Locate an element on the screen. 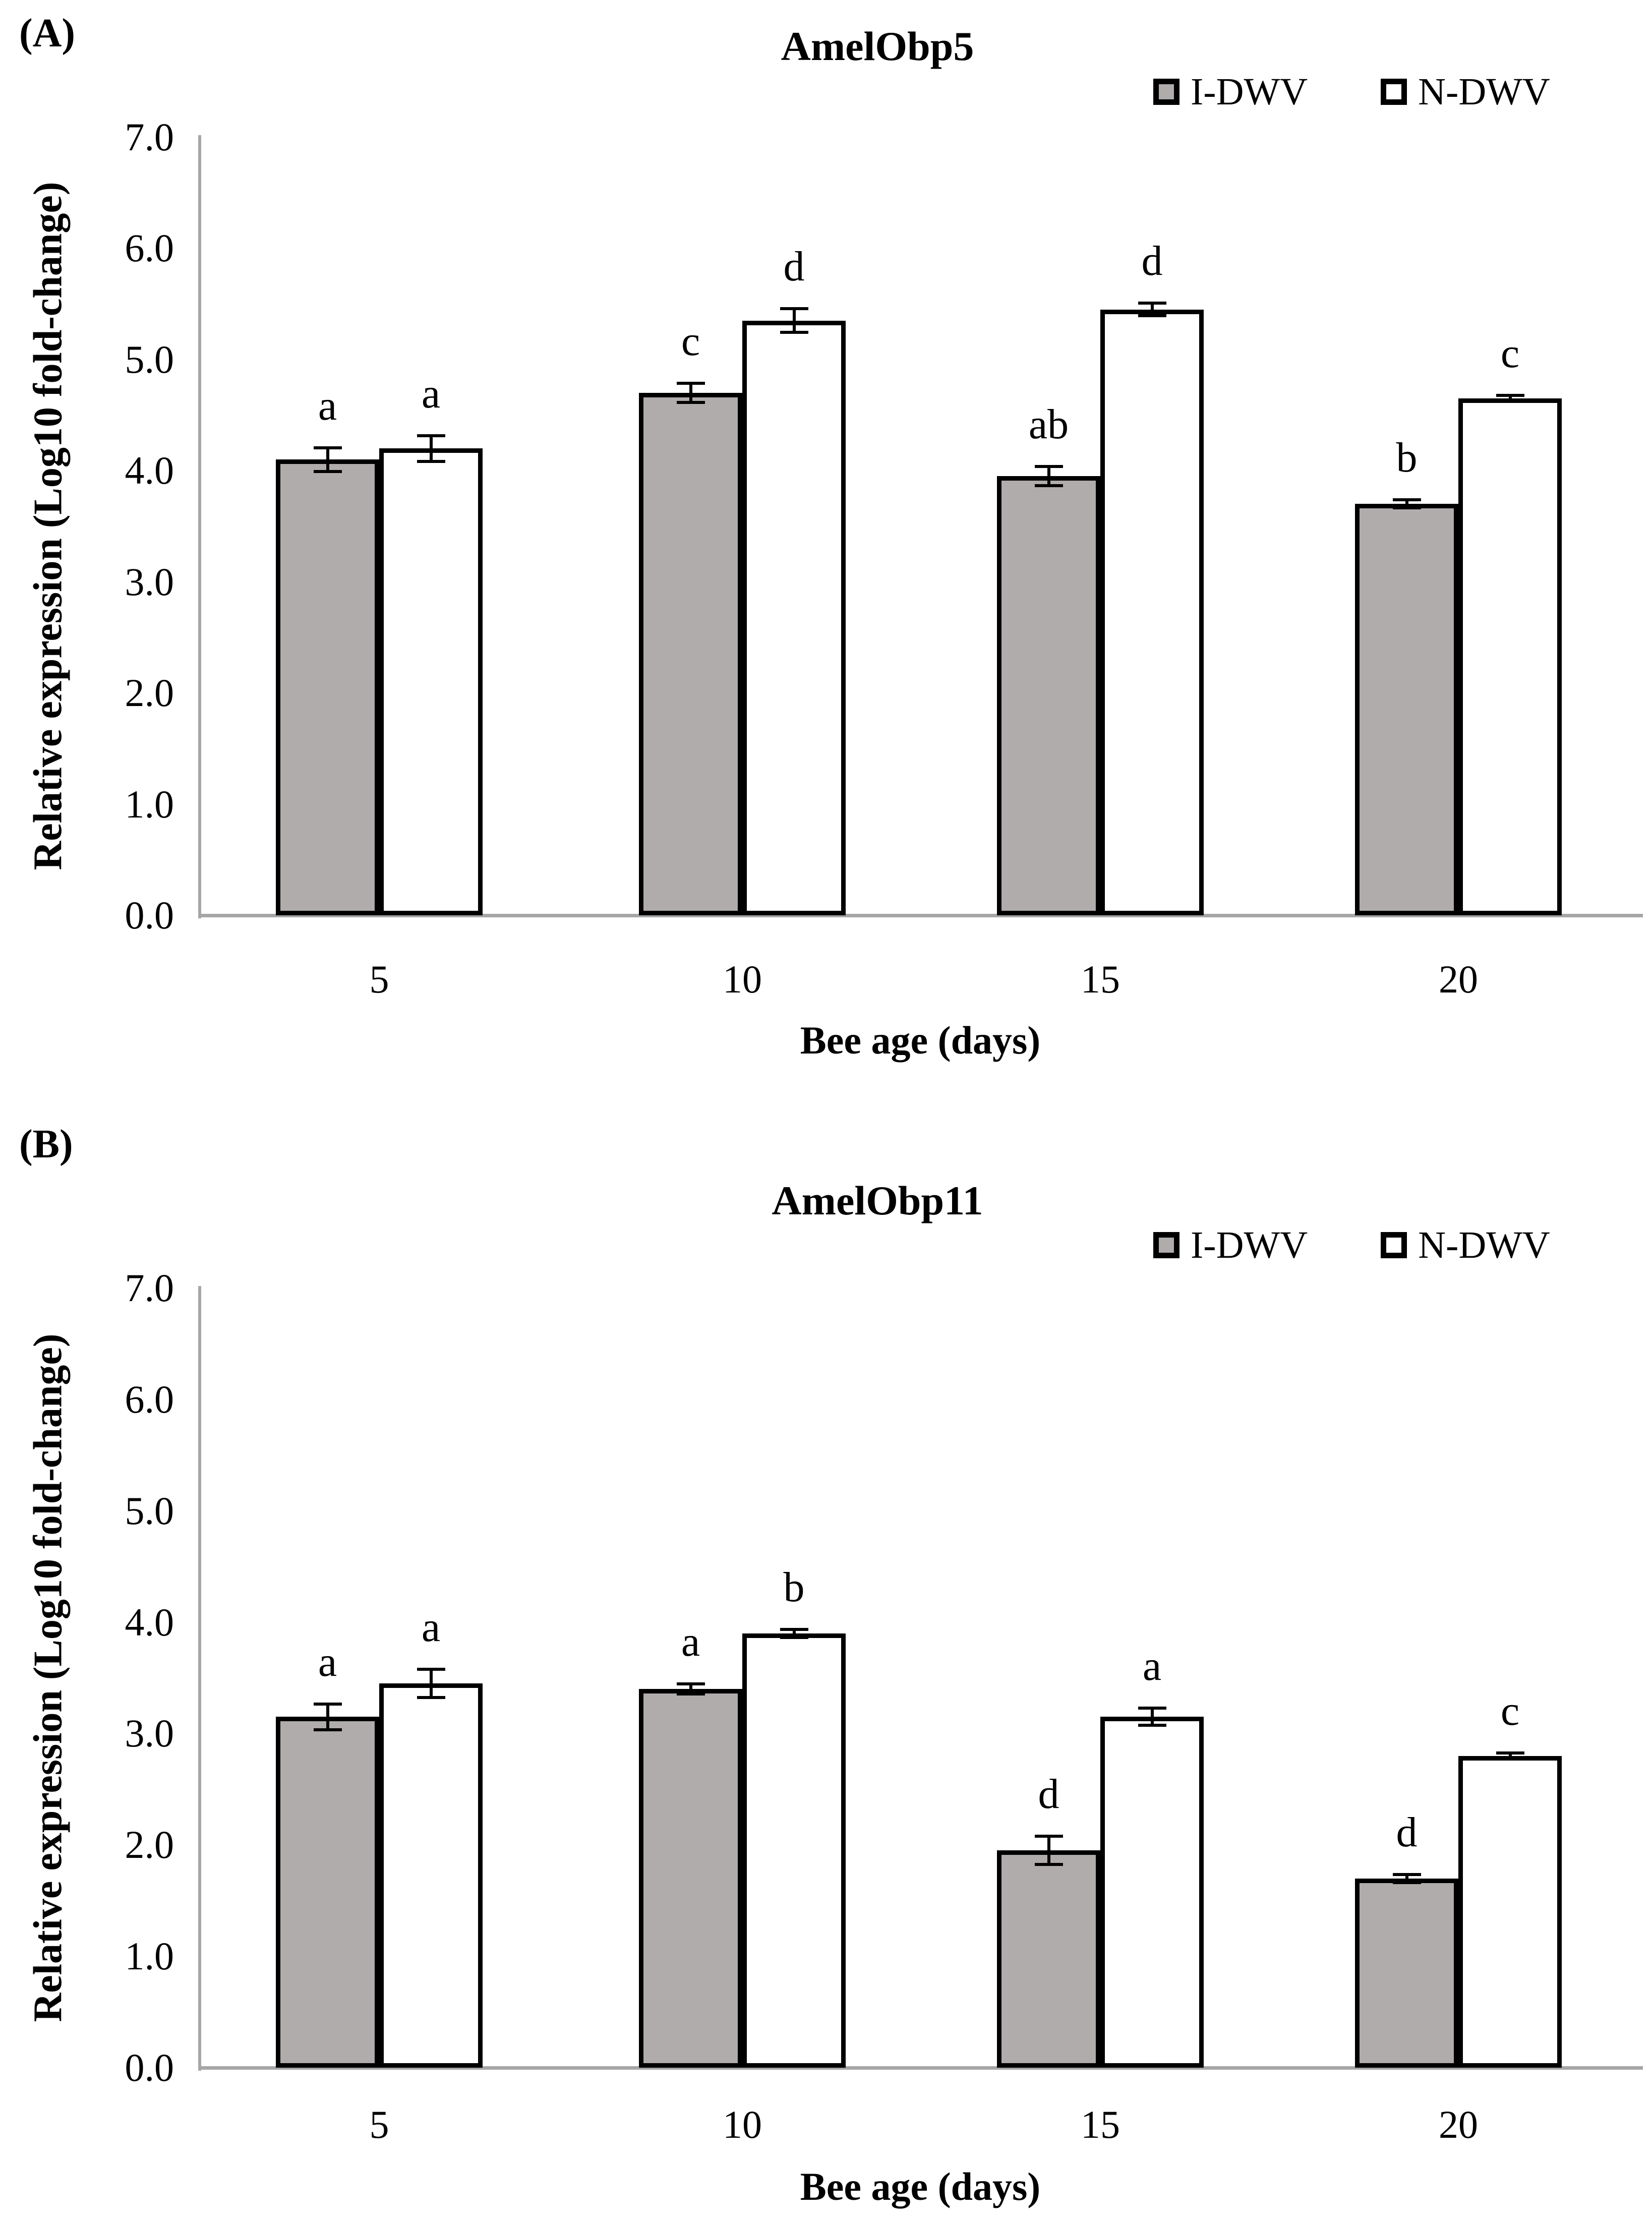 Image resolution: width=1652 pixels, height=2222 pixels. x-axis-title-a: Bee age (days) is located at coordinates (920, 1040).